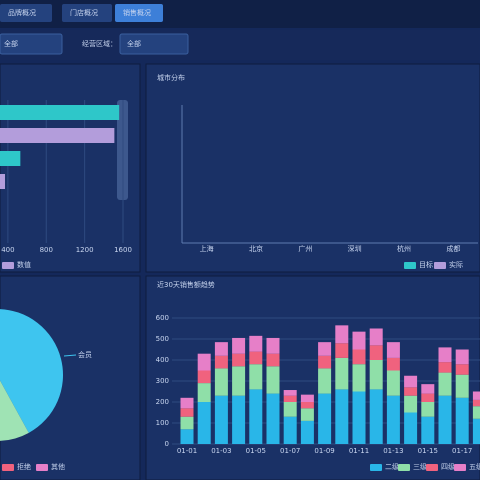 This screenshot has width=480, height=480. Describe the element at coordinates (162, 318) in the screenshot. I see `y-tick-label: 600` at that location.